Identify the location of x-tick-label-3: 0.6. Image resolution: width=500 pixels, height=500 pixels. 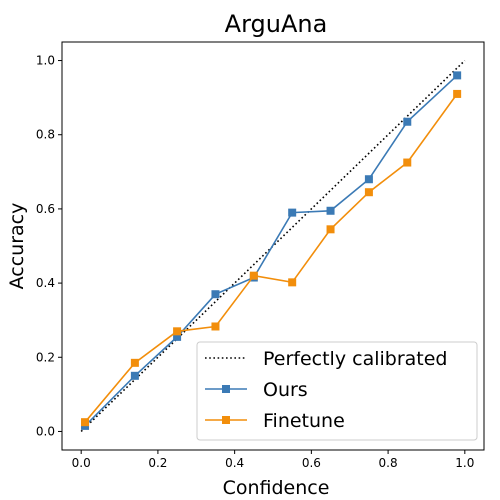
(311, 463).